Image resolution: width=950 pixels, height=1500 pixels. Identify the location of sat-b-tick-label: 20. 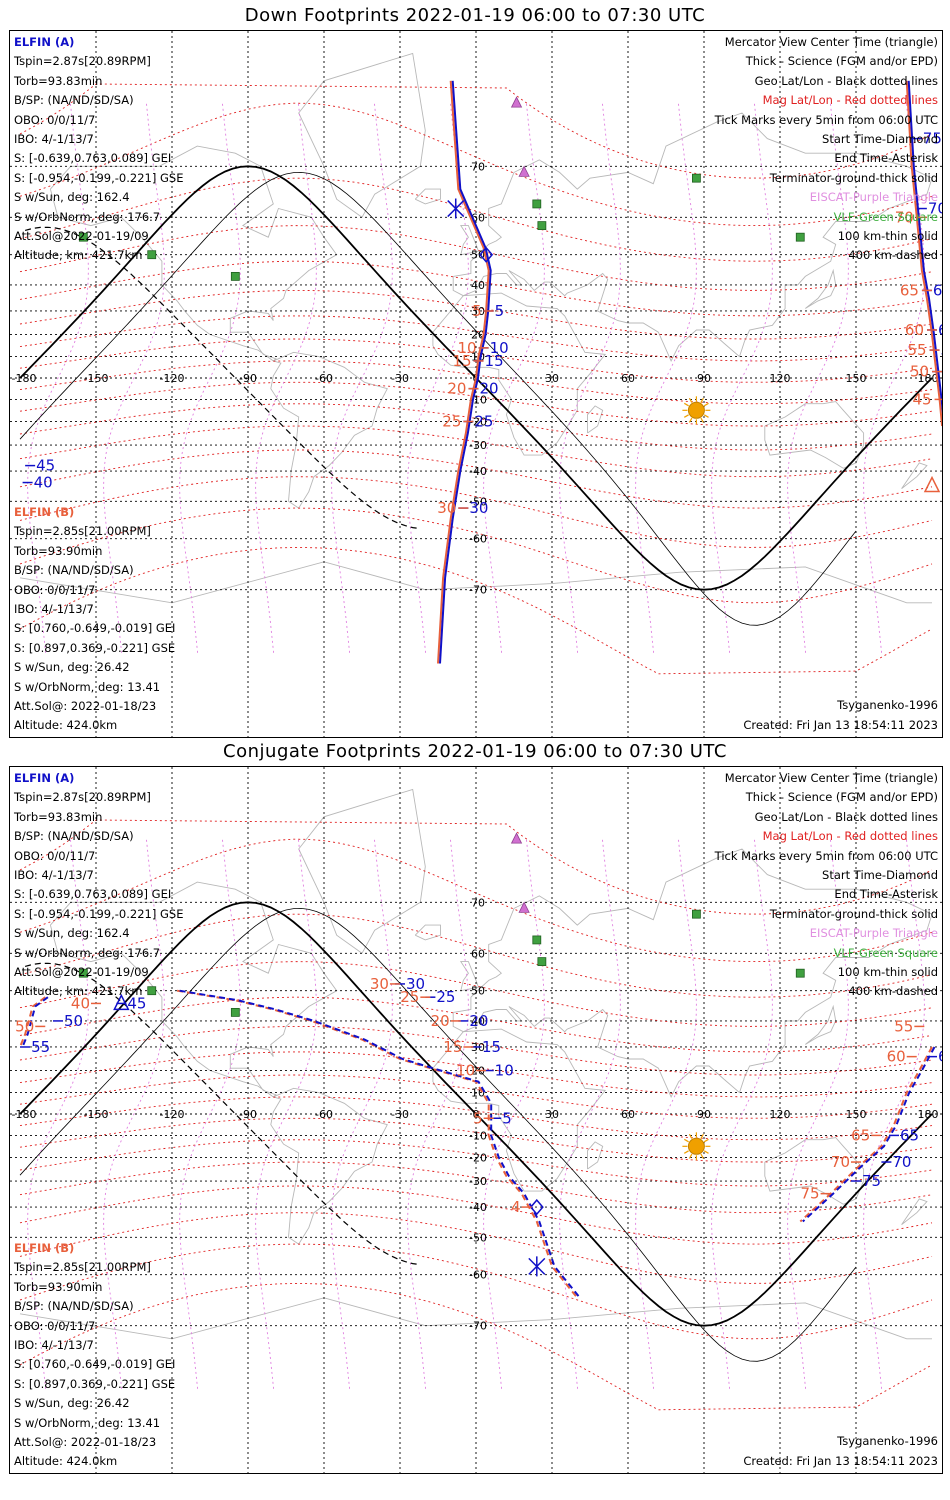
(456, 389).